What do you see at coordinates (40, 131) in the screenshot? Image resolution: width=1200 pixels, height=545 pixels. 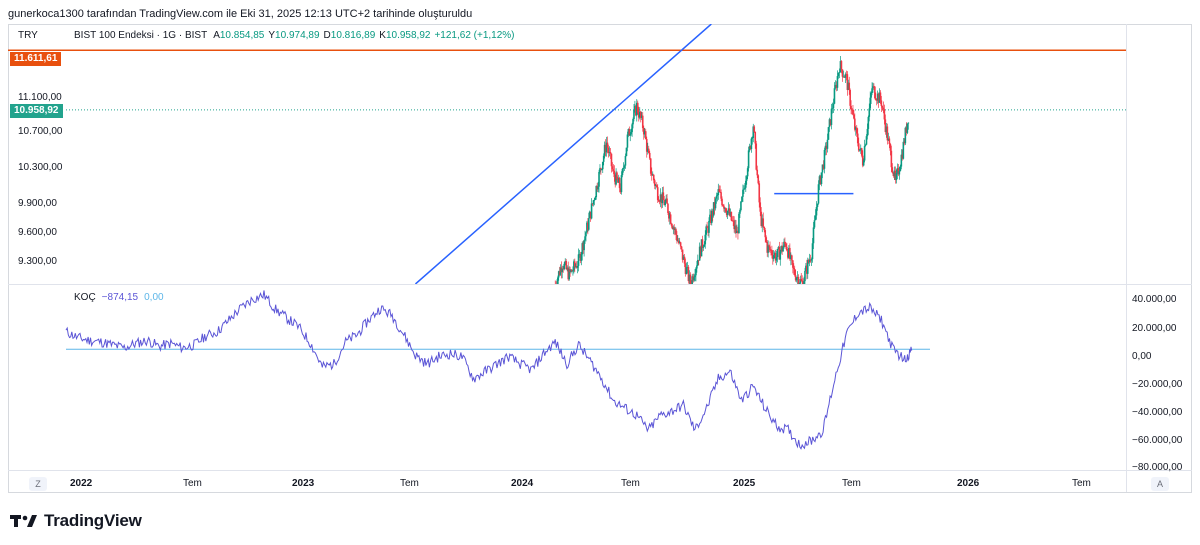 I see `price-axis-label: 10.700,00` at bounding box center [40, 131].